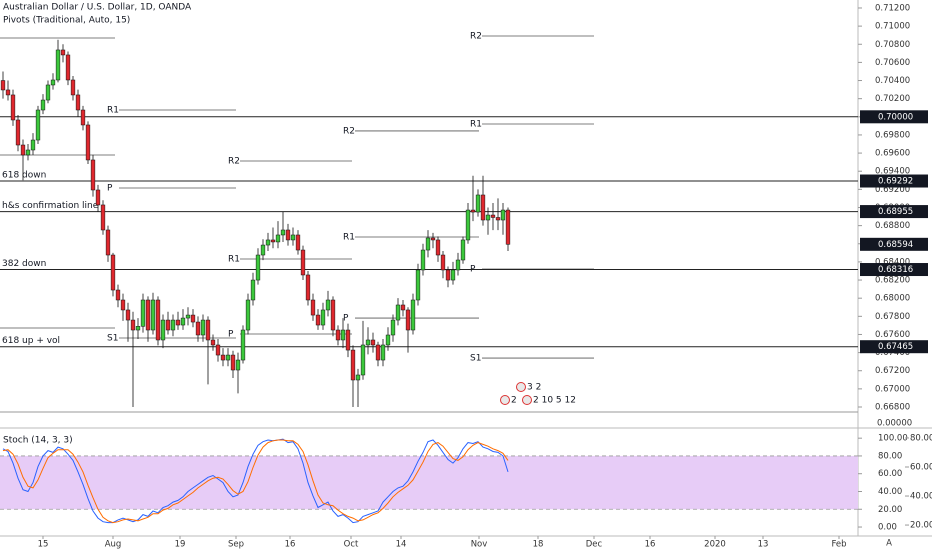 This screenshot has height=550, width=932. Describe the element at coordinates (892, 226) in the screenshot. I see `y-tick-label: 0.68800` at that location.